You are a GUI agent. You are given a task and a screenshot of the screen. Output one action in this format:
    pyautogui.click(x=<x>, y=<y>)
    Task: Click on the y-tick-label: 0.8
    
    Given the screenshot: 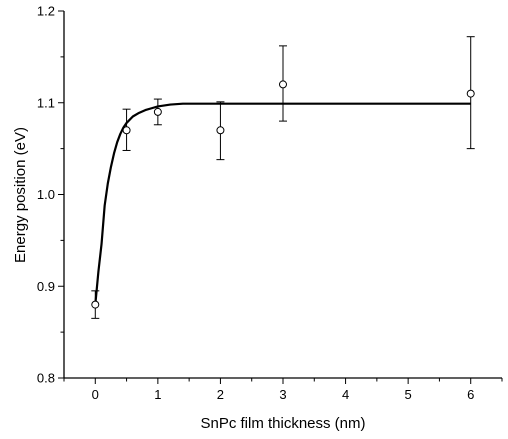 What is the action you would take?
    pyautogui.click(x=46, y=378)
    